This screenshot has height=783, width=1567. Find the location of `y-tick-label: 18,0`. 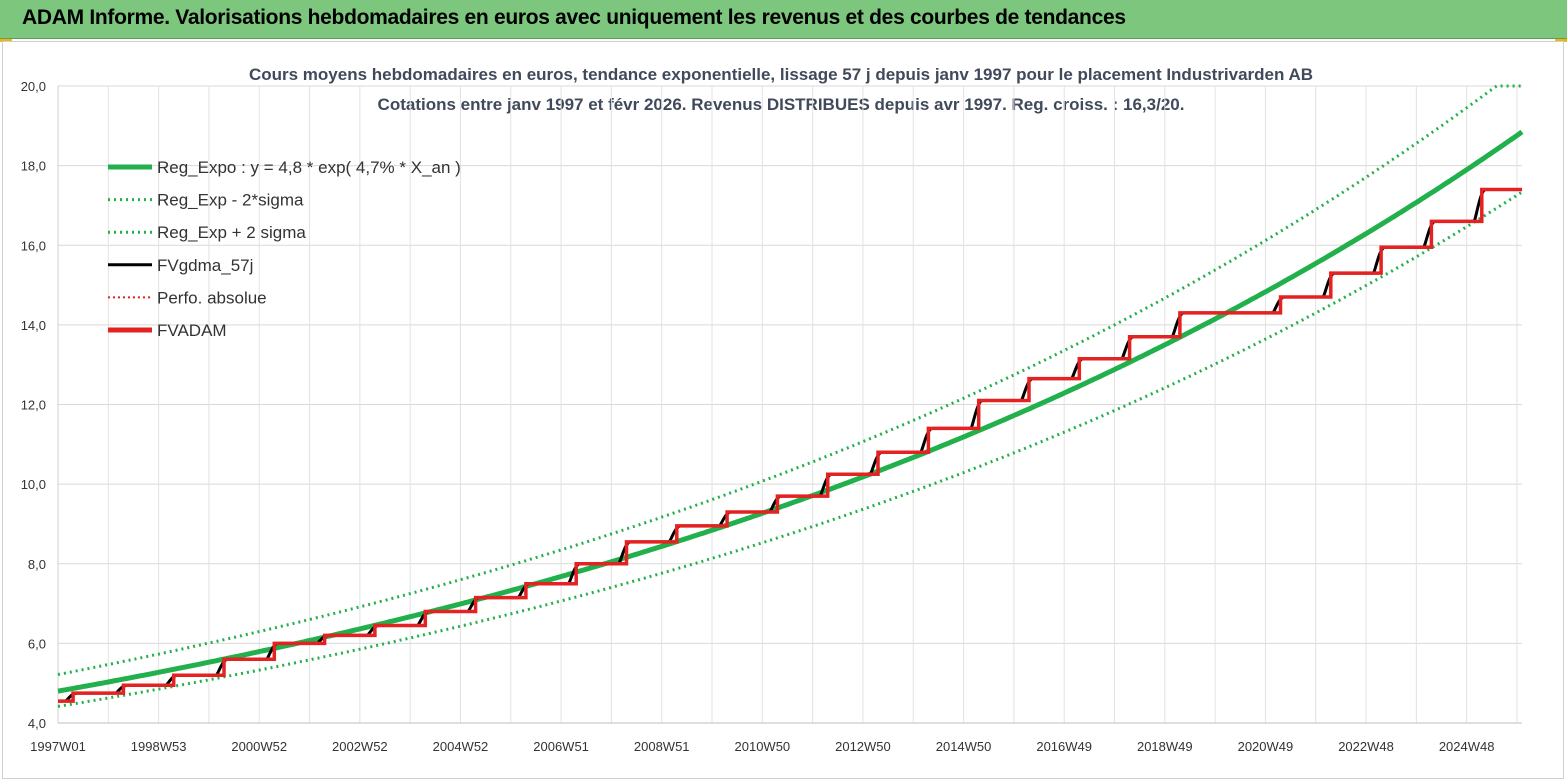

y-tick-label: 18,0 is located at coordinates (33, 166).